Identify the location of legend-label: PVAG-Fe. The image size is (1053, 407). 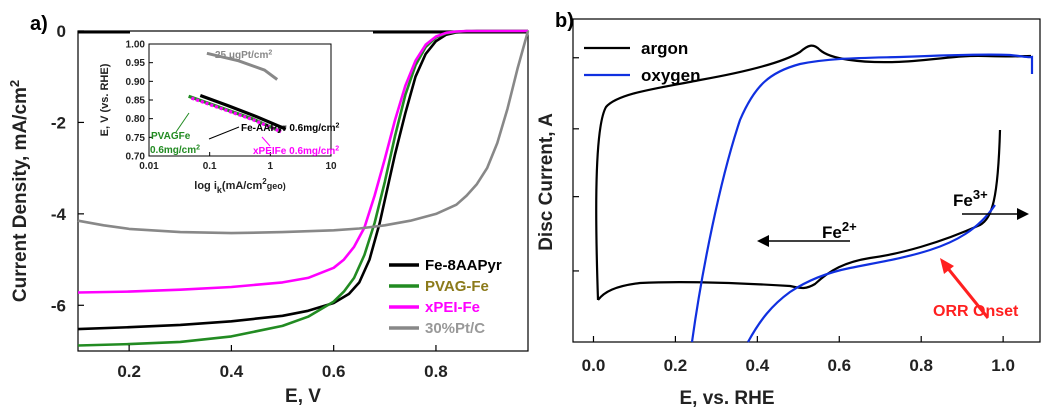
(457, 286).